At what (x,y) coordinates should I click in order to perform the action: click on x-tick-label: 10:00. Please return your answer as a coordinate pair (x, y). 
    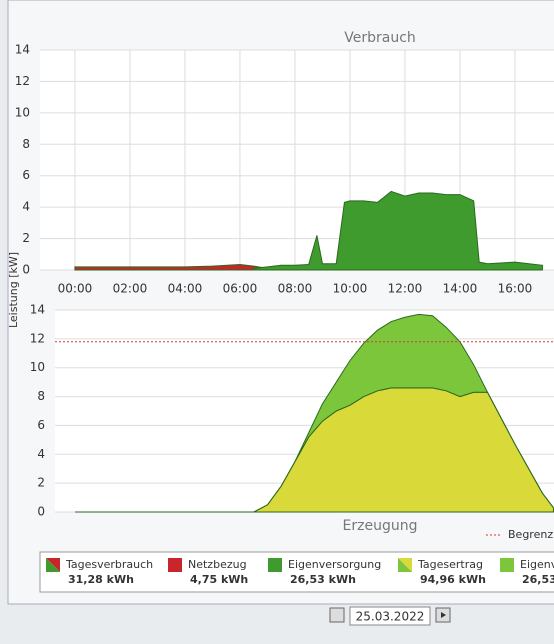
    Looking at the image, I should click on (350, 289).